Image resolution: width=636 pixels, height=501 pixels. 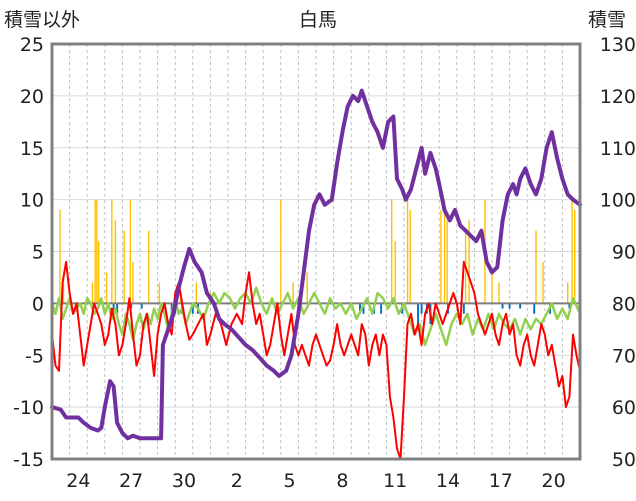 I want to click on x-tick-label: 11, so click(x=395, y=481).